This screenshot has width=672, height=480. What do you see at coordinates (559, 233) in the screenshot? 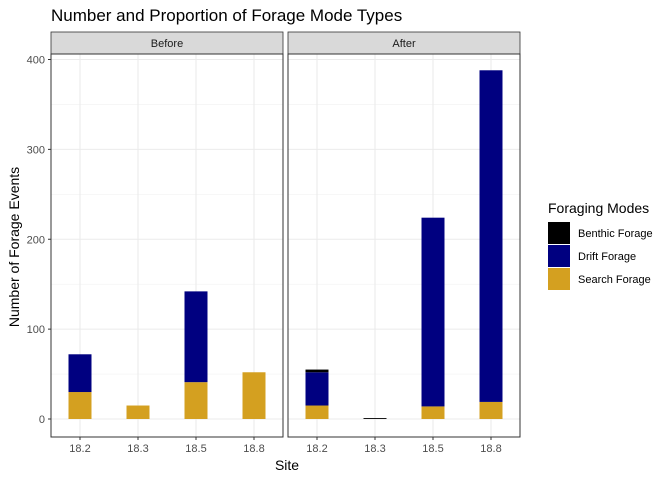
I see `legend-key-benthic-forage` at bounding box center [559, 233].